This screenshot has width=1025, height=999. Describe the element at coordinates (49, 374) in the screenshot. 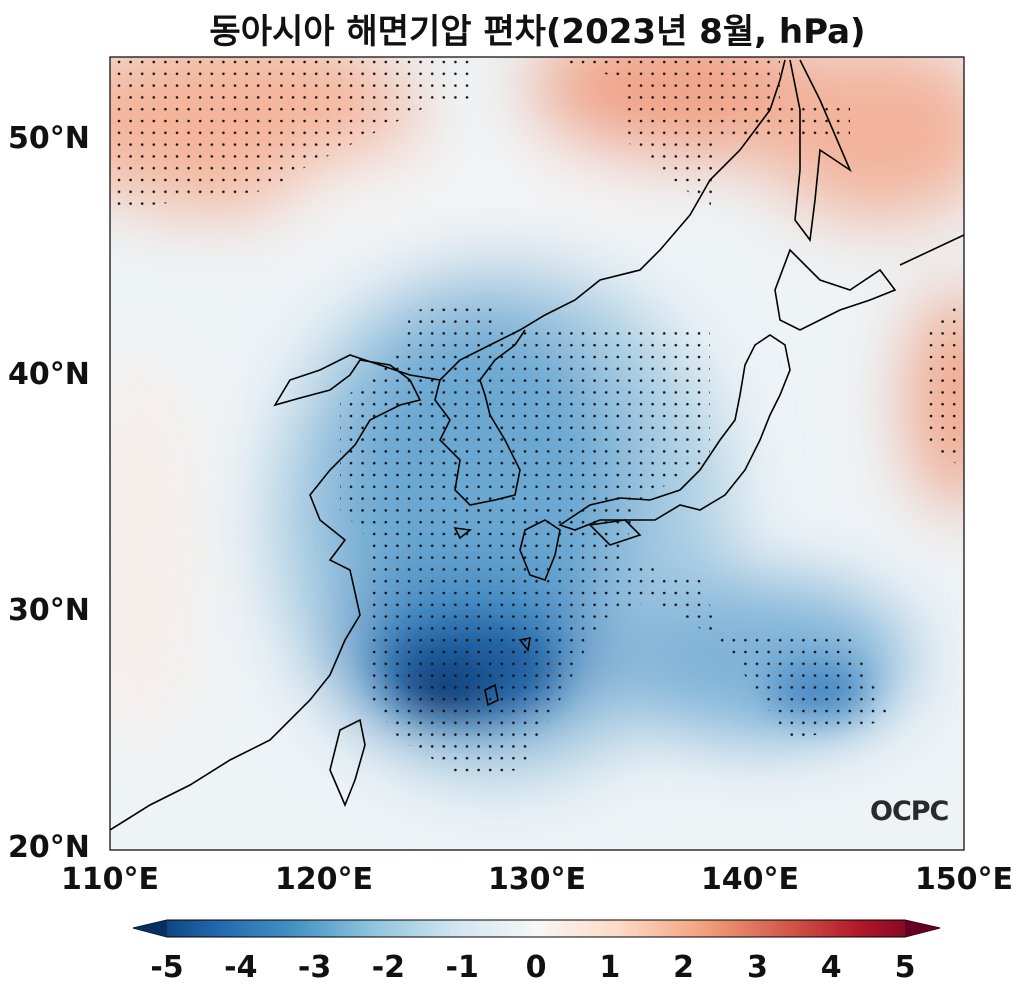

I see `lat-label-40: 40°N` at that location.